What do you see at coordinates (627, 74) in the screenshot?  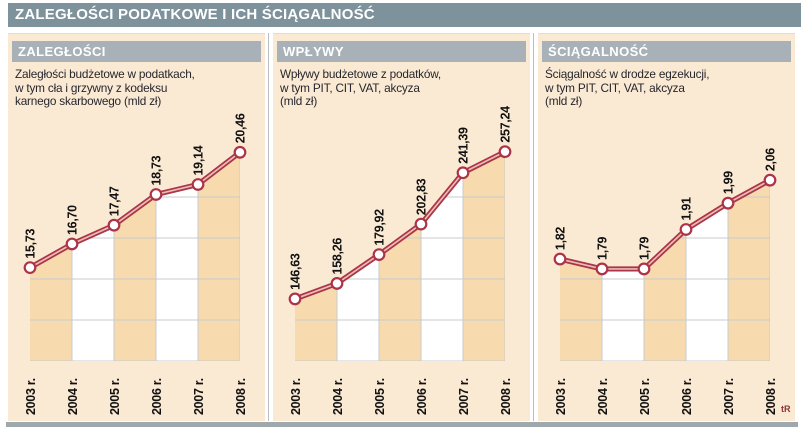 I see `desc-line: Ściągalność w drodze egzekucji,` at bounding box center [627, 74].